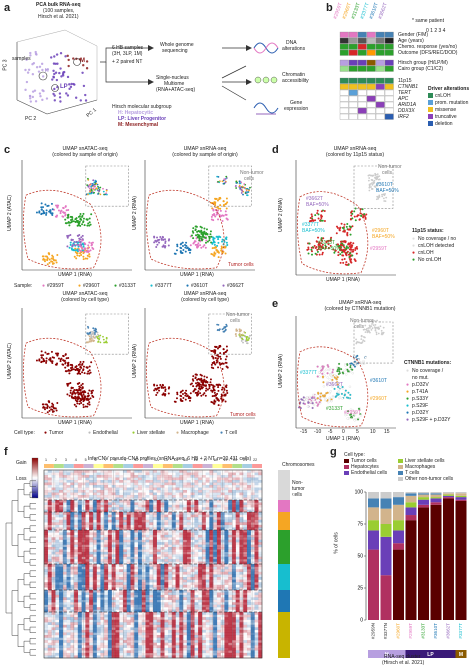 Image resolution: width=474 pixels, height=668 pixels. Describe the element at coordinates (310, 225) in the screenshot. I see `umapd-ann-3377: #3377T` at that location.